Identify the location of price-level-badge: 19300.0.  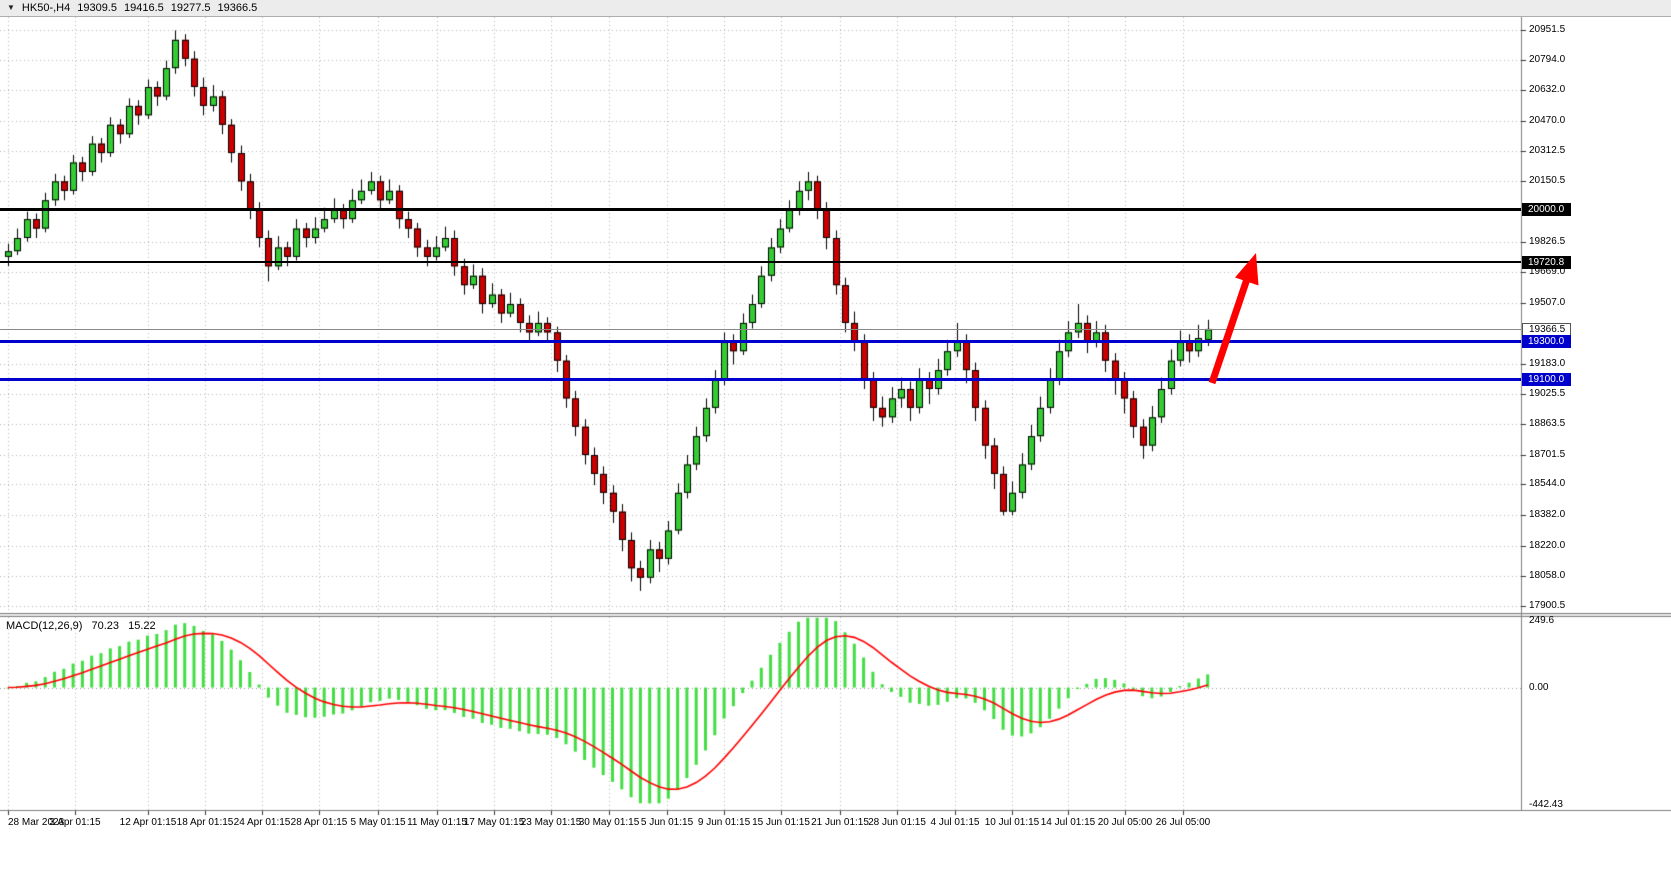
(1546, 342).